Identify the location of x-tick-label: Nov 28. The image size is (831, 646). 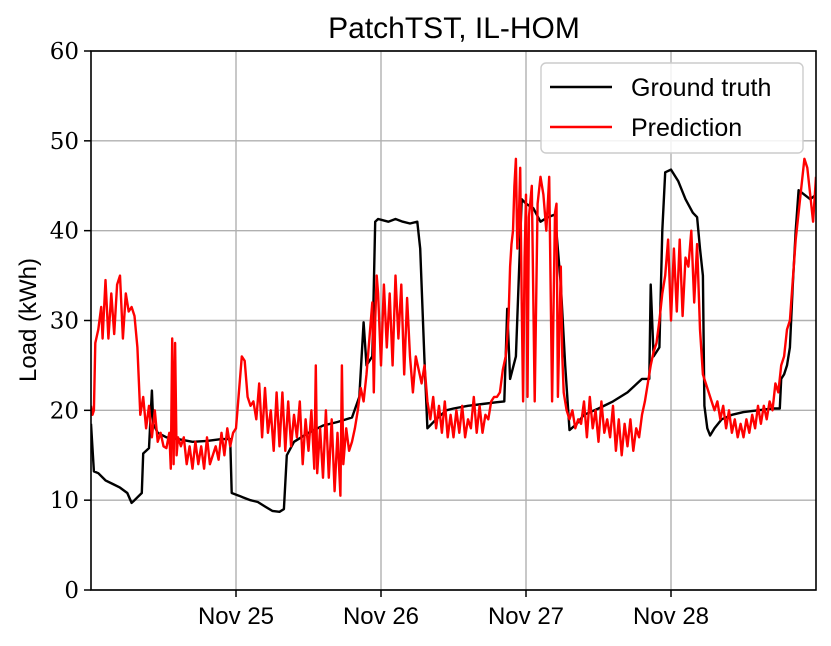
(671, 616).